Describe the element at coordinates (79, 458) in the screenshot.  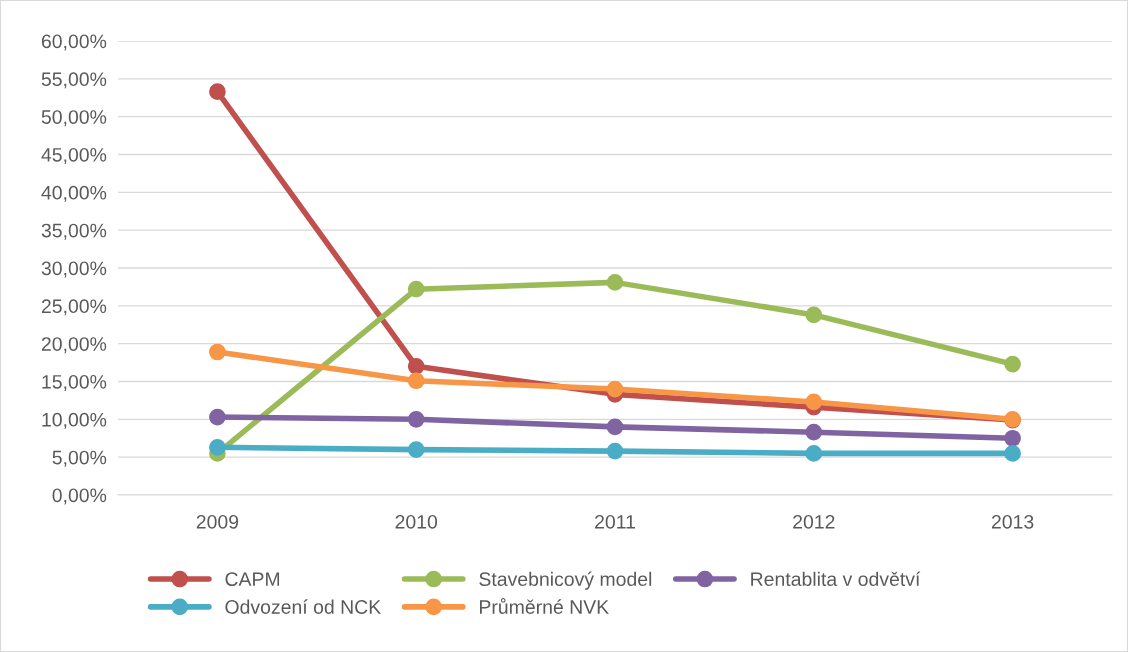
I see `y-tick-label: 5,00%` at that location.